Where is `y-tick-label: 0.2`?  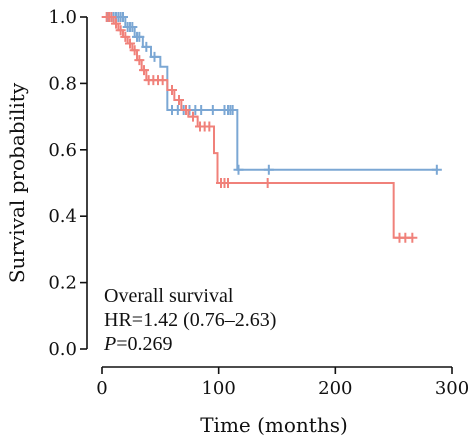 y-tick-label: 0.2 is located at coordinates (62, 283).